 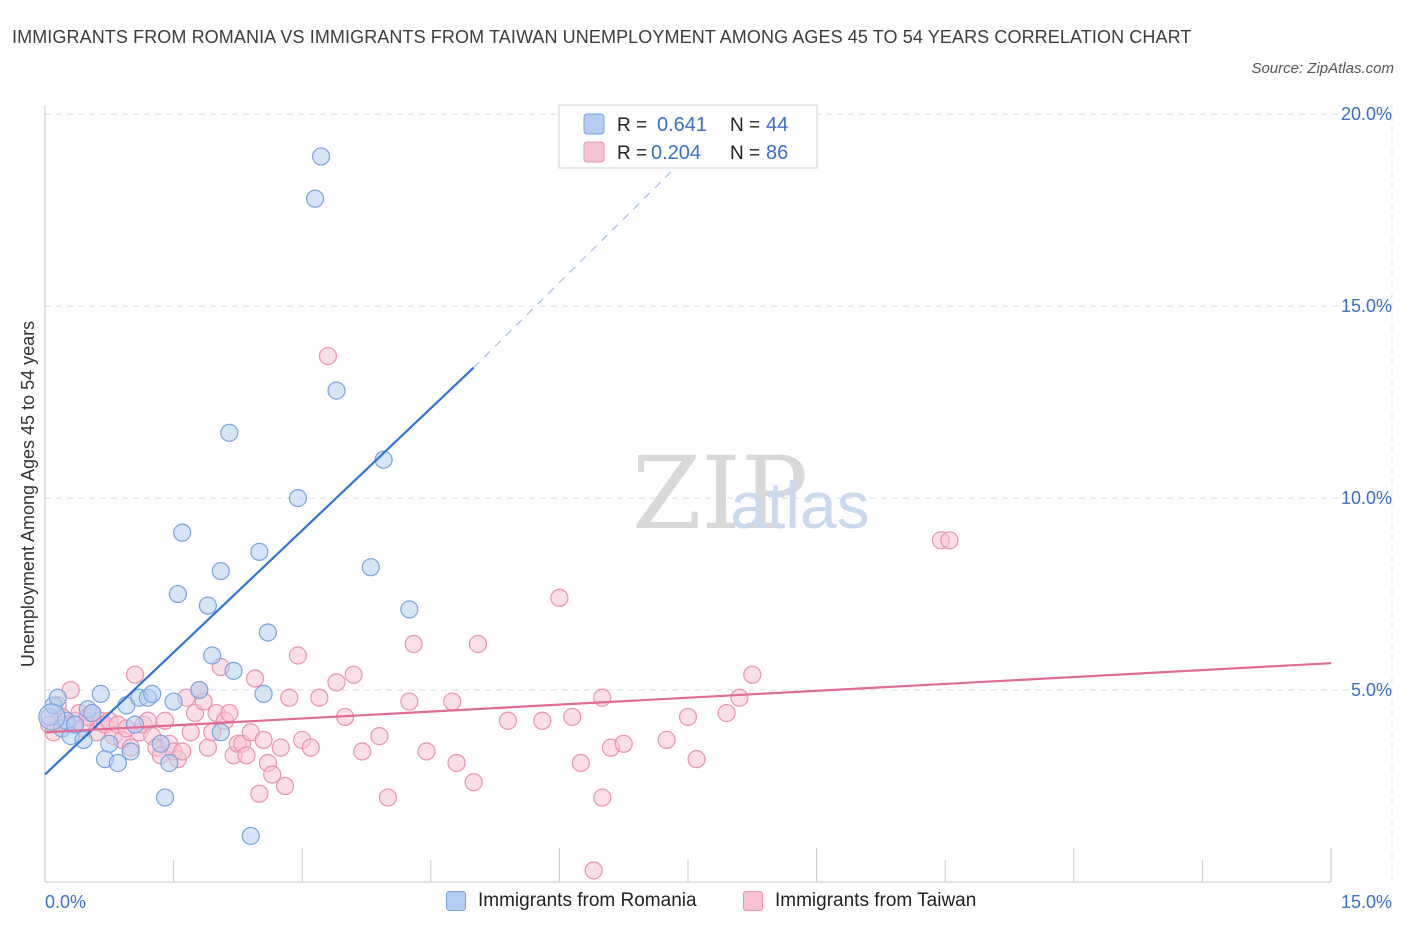 What do you see at coordinates (52, 717) in the screenshot?
I see `romania-cluster-point` at bounding box center [52, 717].